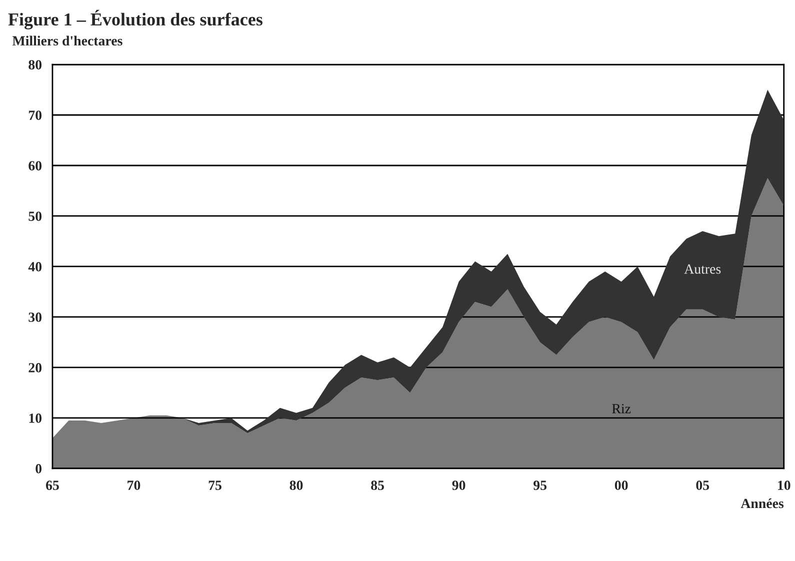  Describe the element at coordinates (296, 485) in the screenshot. I see `x-tick-label: 80` at that location.